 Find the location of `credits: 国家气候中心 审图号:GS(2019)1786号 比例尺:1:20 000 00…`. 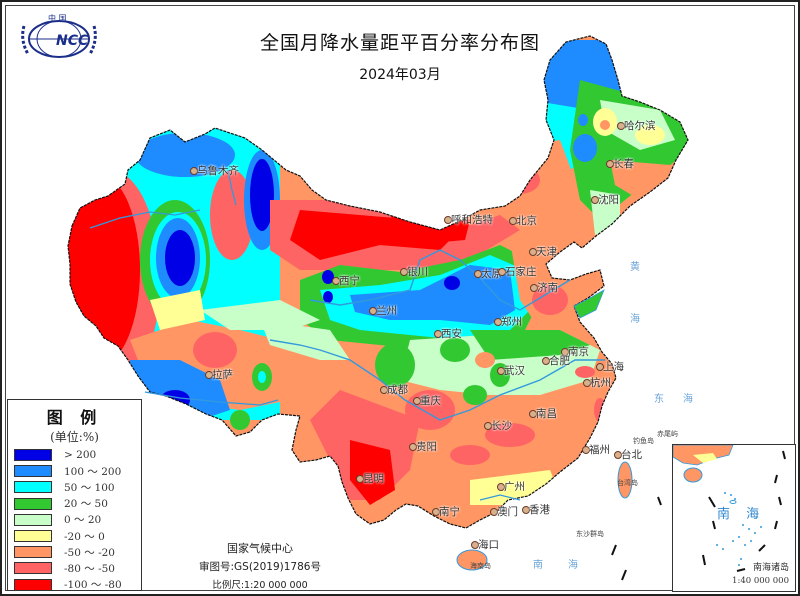

credits: 国家气候中心 审图号:GS(2019)1786号 比例尺:1:20 000 00… is located at coordinates (260, 565).